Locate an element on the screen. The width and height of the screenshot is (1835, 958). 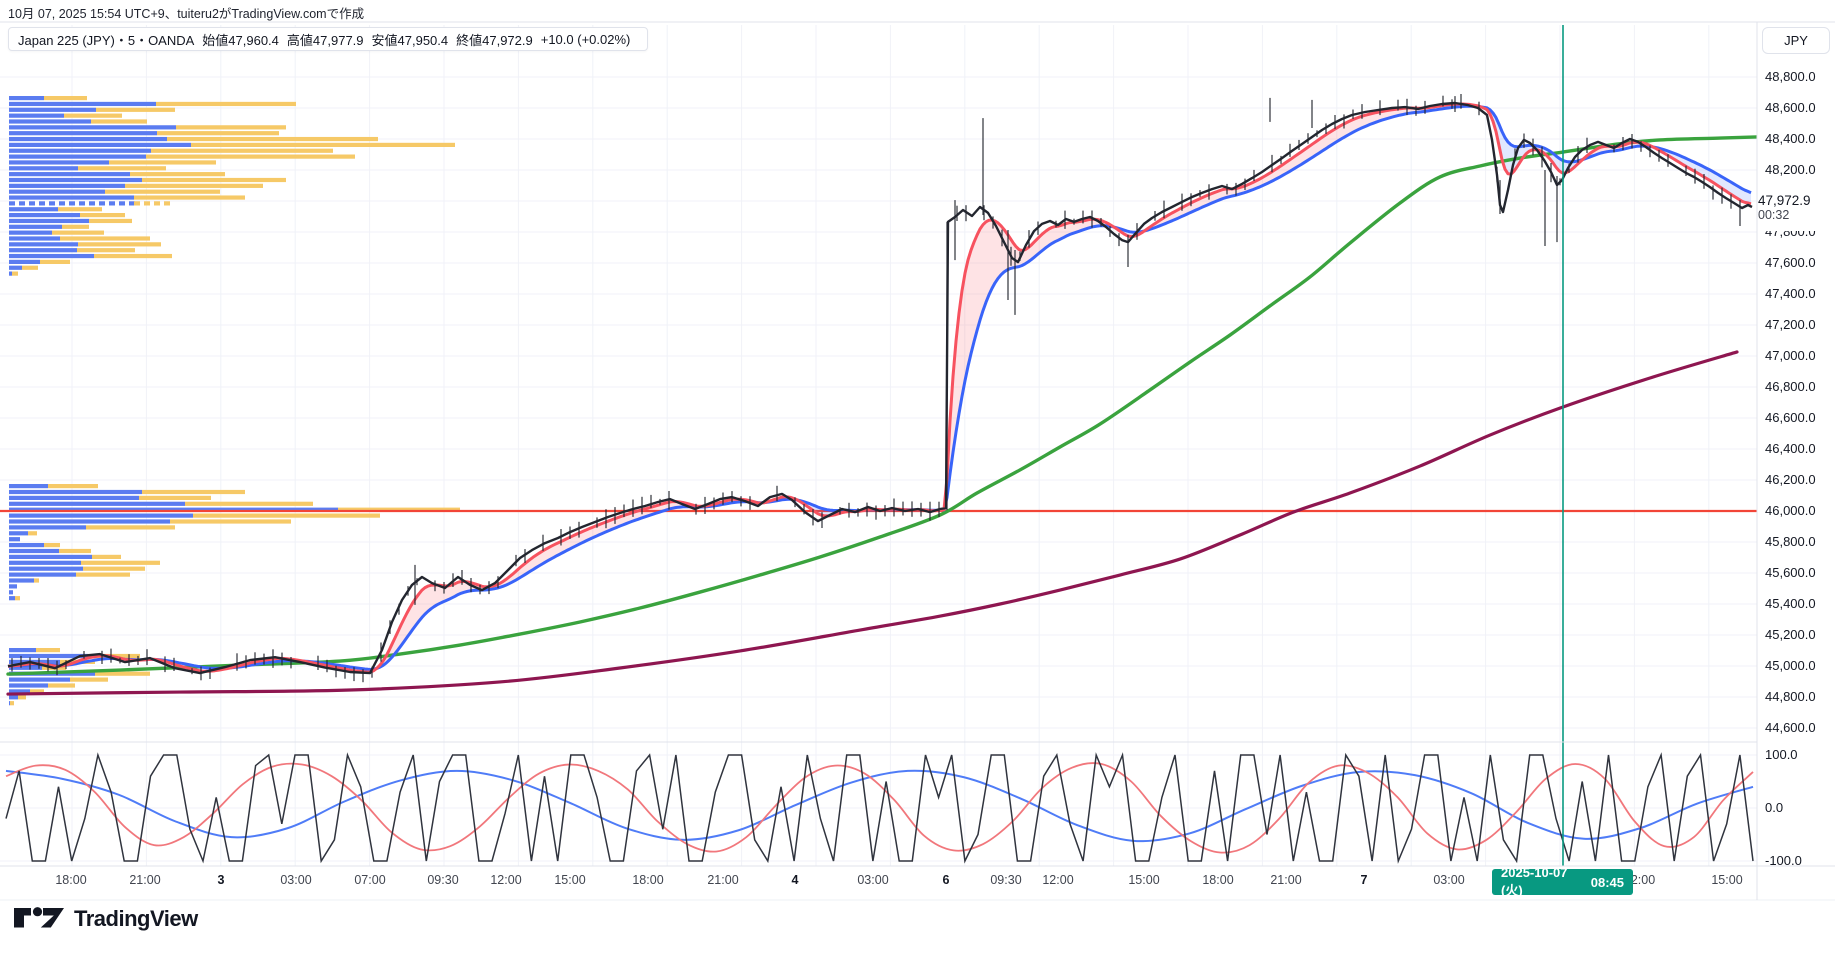
last-price-label: 47,972.9 00:32 is located at coordinates (1796, 210).